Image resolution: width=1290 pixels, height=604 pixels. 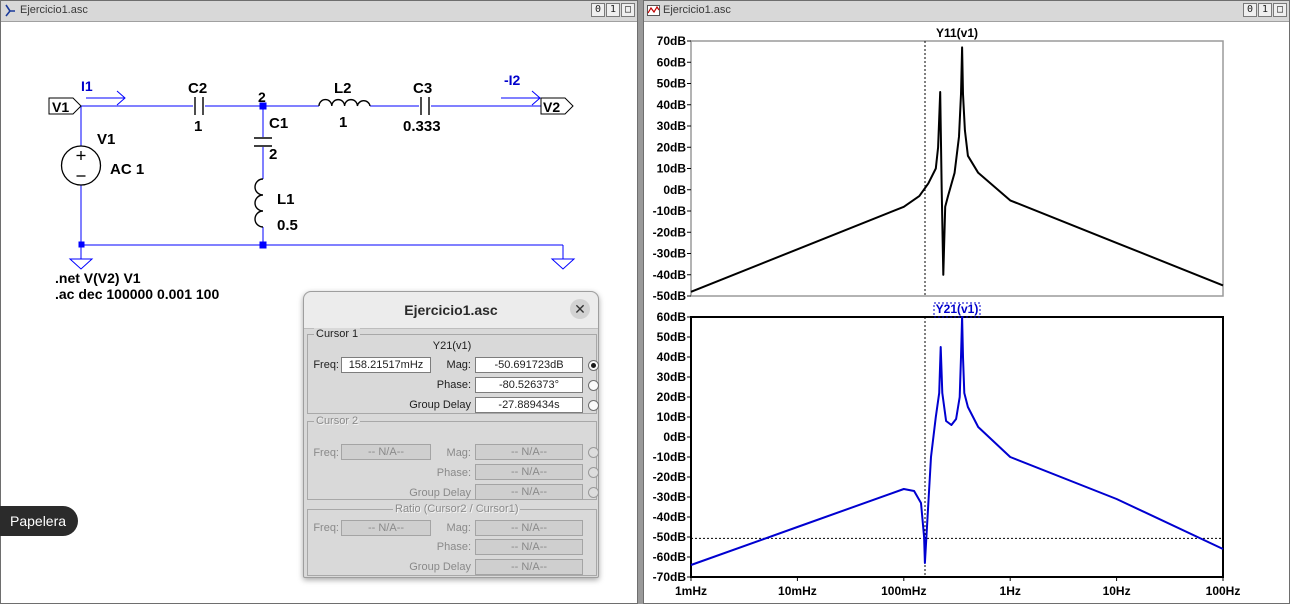 What do you see at coordinates (106, 98) in the screenshot?
I see `current-arrow-i1` at bounding box center [106, 98].